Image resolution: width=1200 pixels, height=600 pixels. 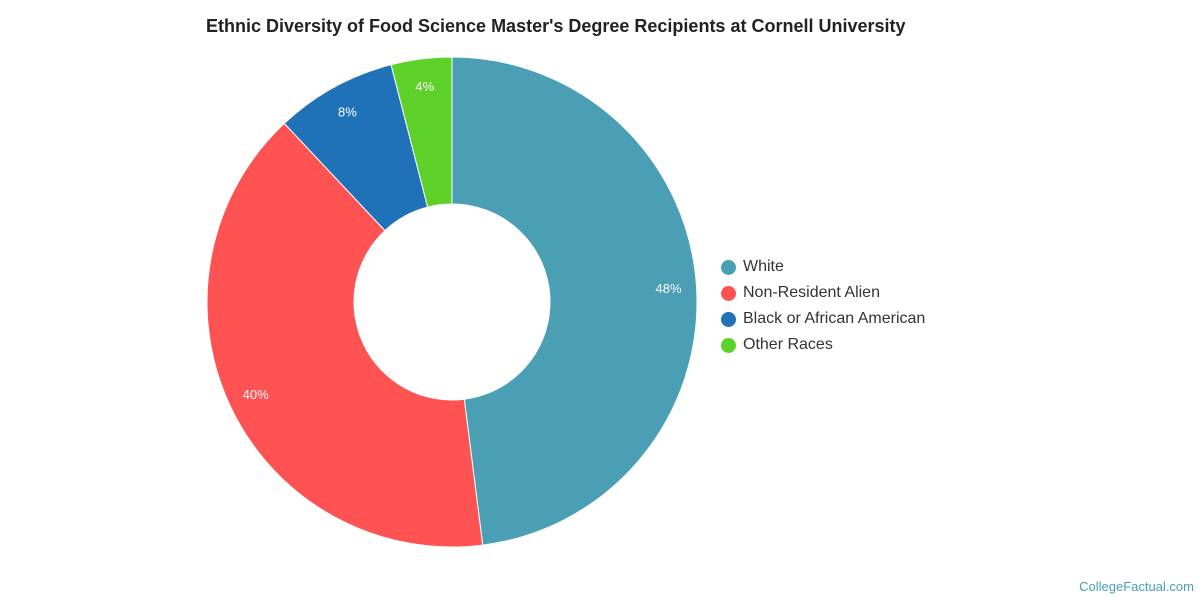 What do you see at coordinates (728, 267) in the screenshot?
I see `legend-swatch-white` at bounding box center [728, 267].